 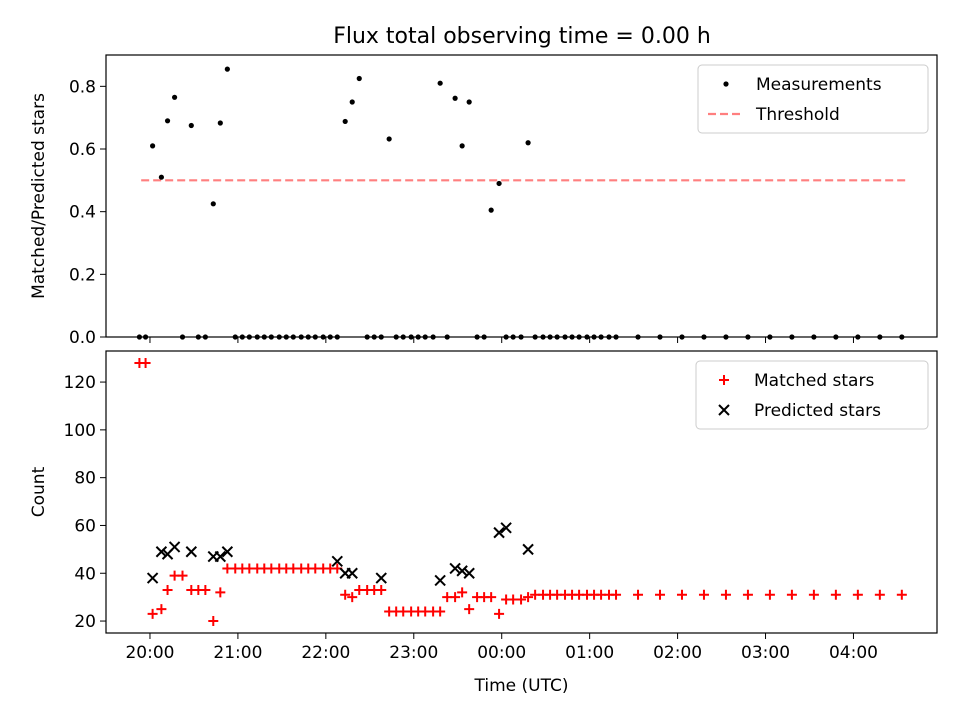 I want to click on y-axis-label: Matched/Predicted stars, so click(x=39, y=196).